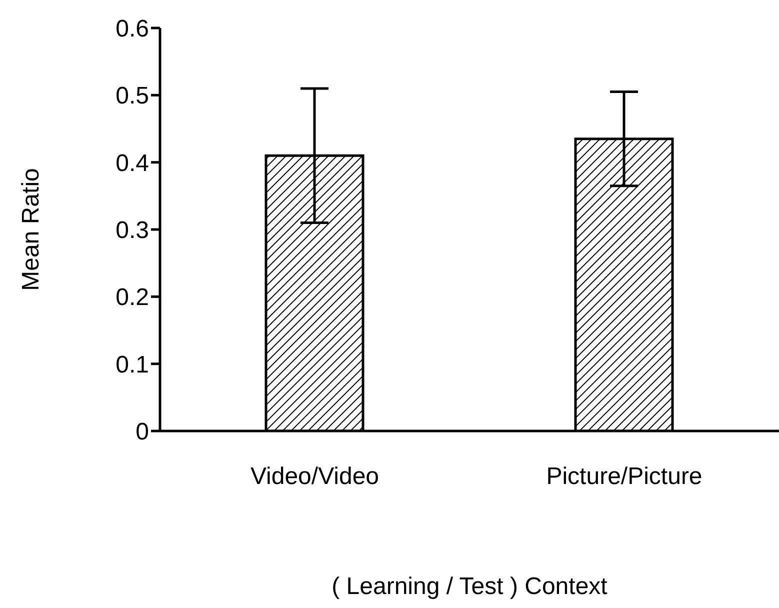  Describe the element at coordinates (132, 364) in the screenshot. I see `y-tick-label: 0.1` at that location.